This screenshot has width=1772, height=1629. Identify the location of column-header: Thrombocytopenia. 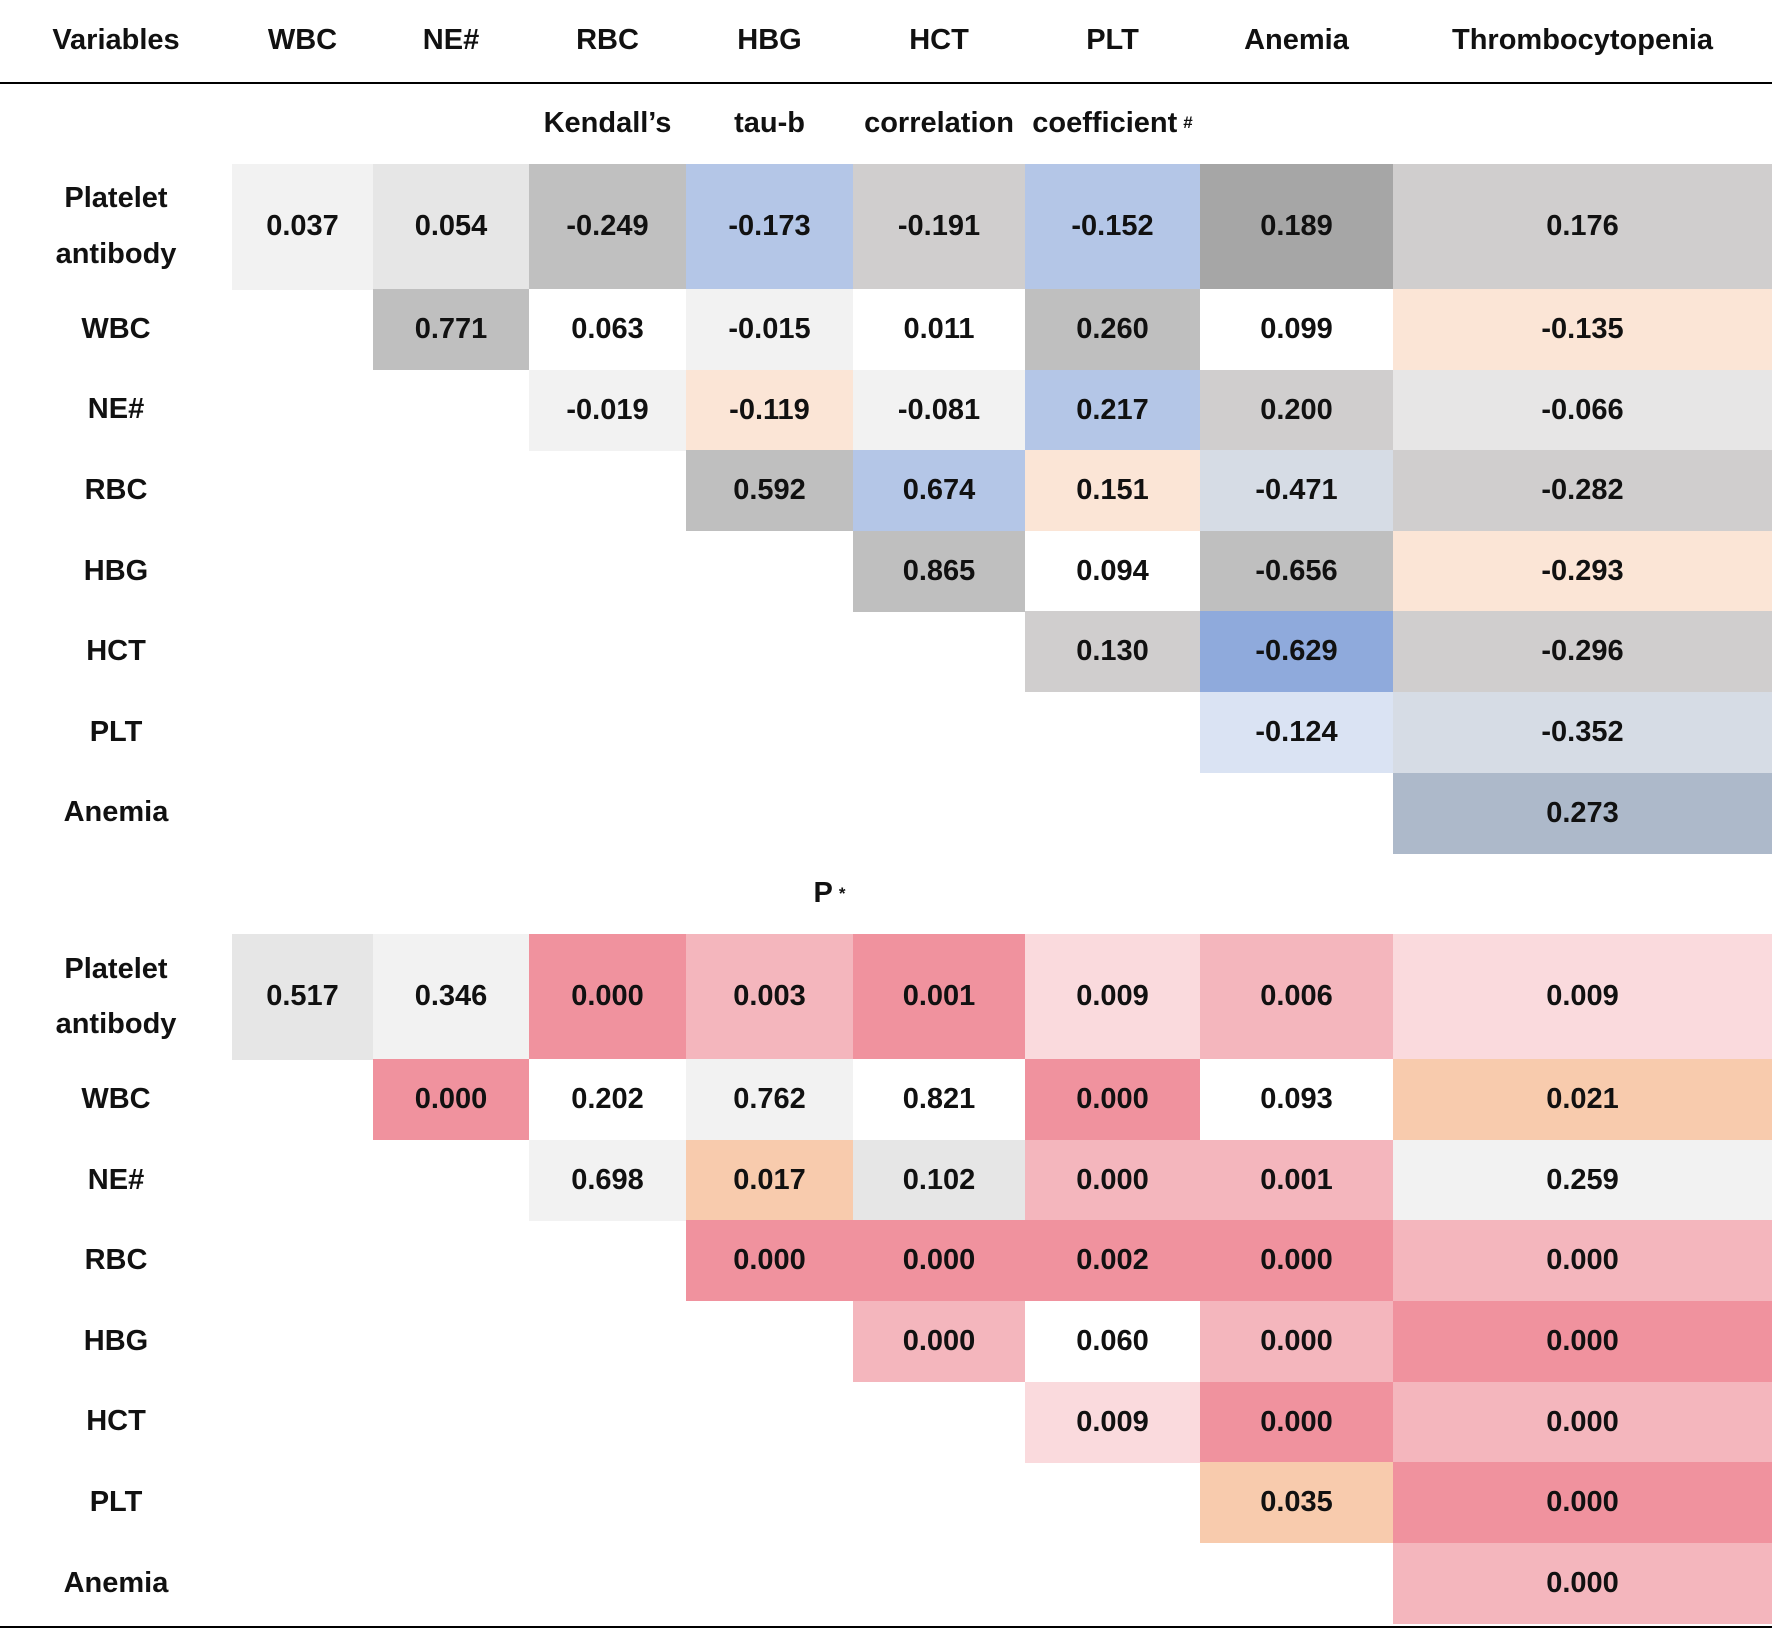
(1582, 40).